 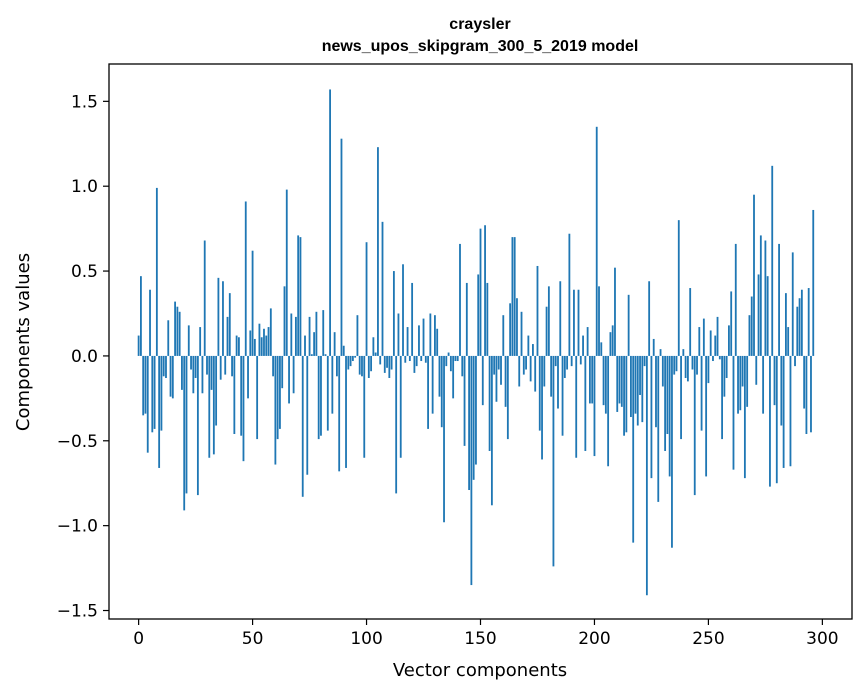 What do you see at coordinates (83, 357) in the screenshot?
I see `y-axis-ticks: −1.5 −1.0 −0.5 0.0 0.5 1.0 1.5` at bounding box center [83, 357].